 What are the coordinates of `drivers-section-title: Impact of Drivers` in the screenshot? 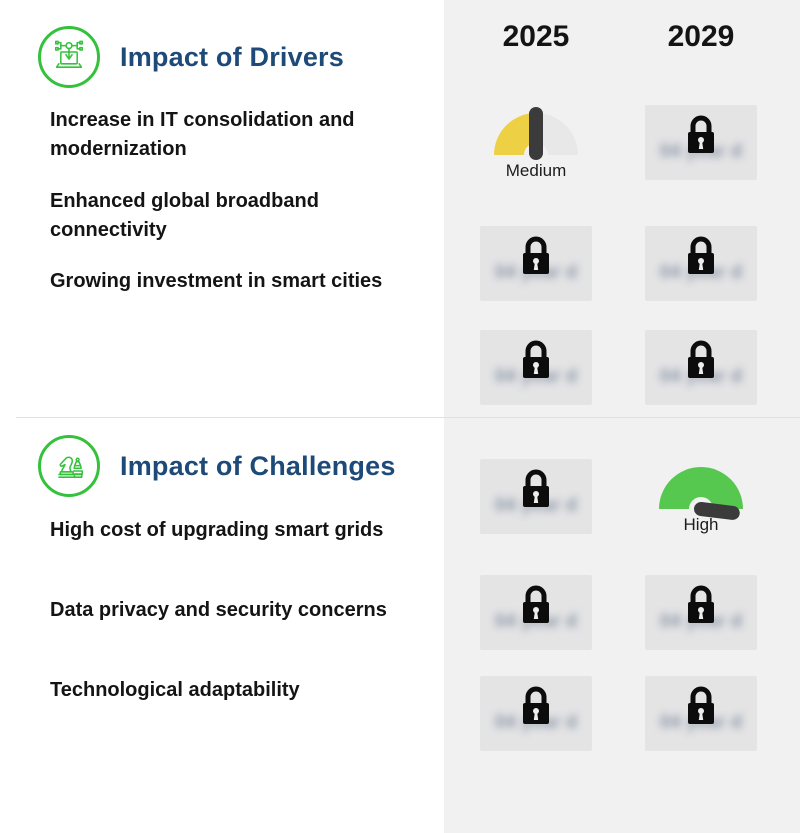 It's located at (232, 56).